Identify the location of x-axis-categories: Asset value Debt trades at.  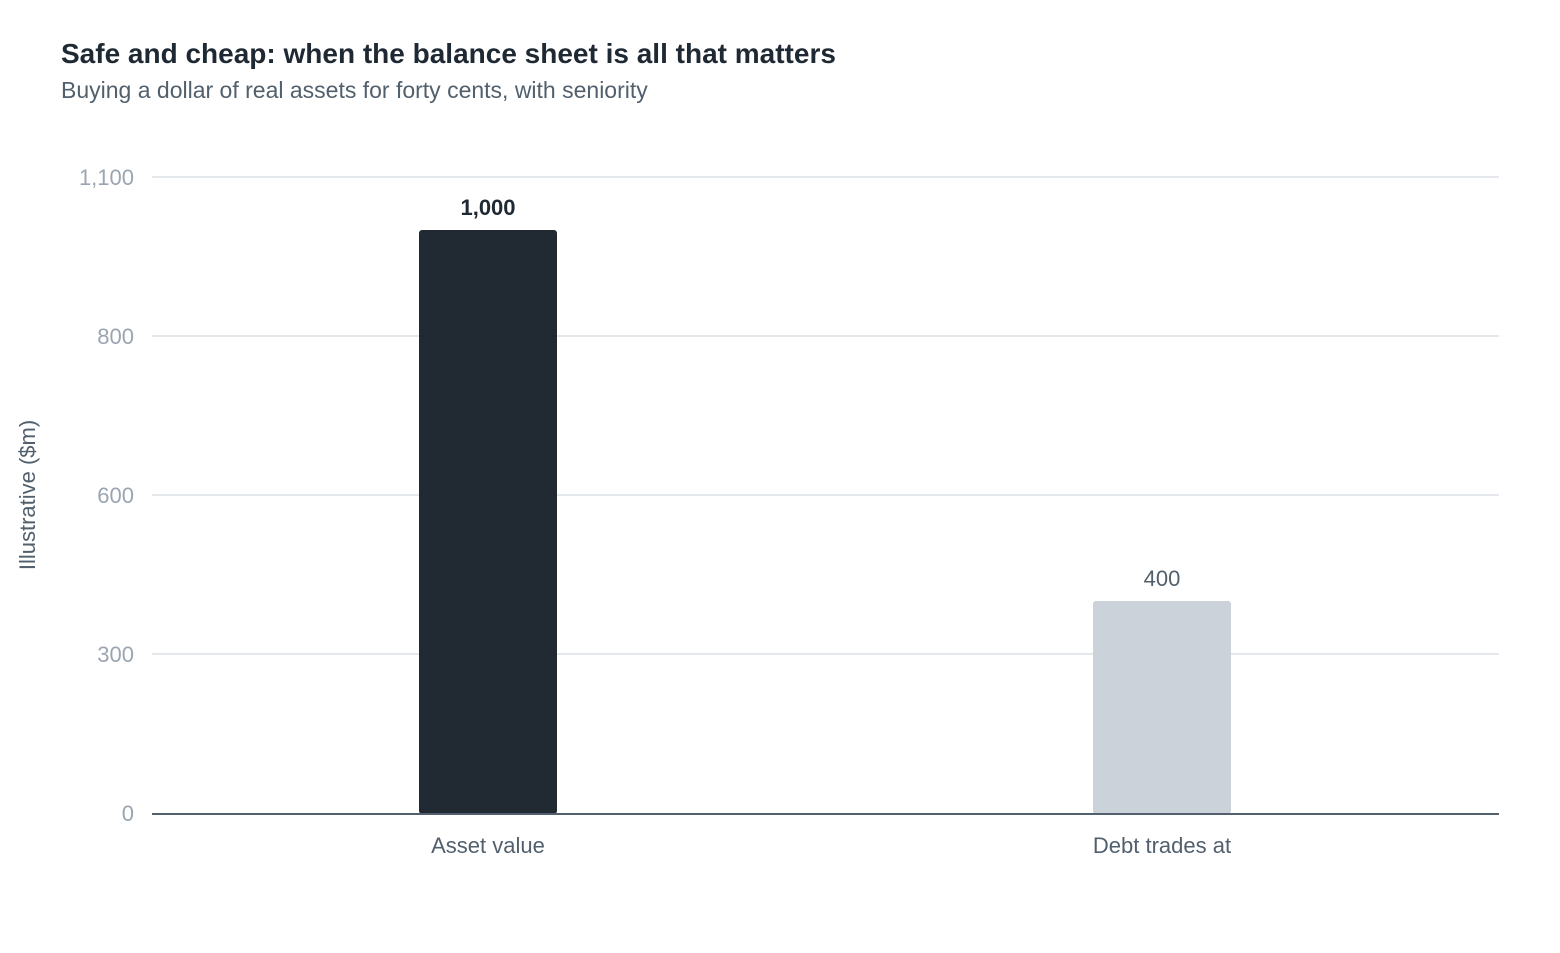
(831, 845).